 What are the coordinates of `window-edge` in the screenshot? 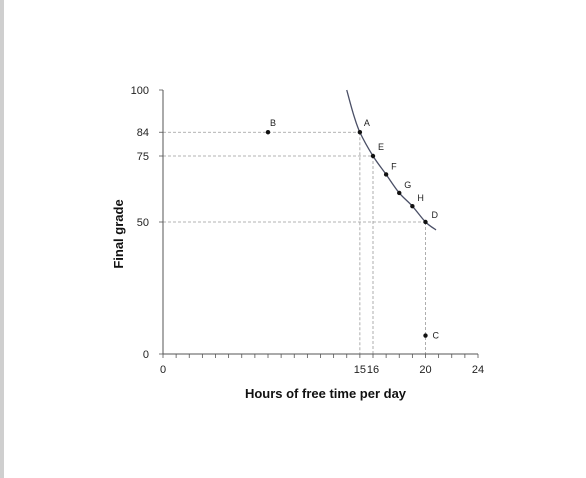 It's located at (2, 239).